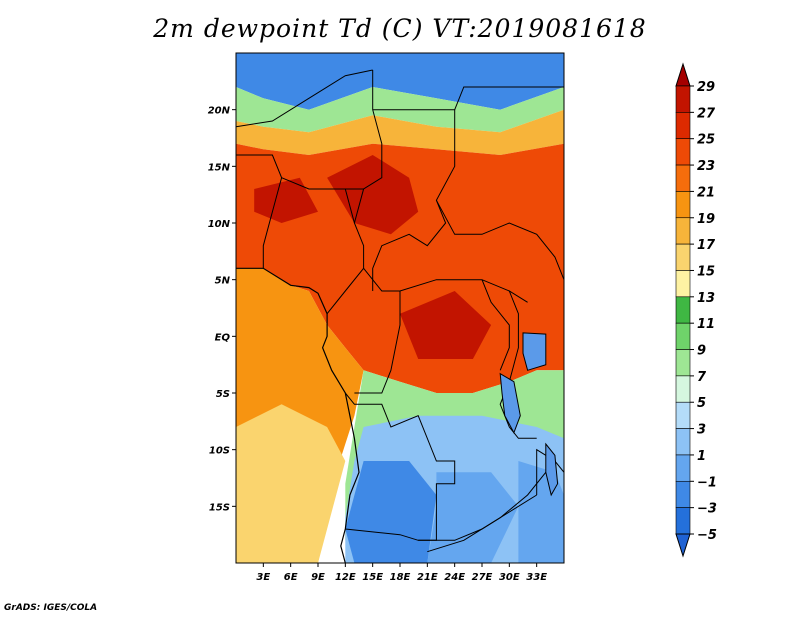  What do you see at coordinates (706, 192) in the screenshot?
I see `colorbar-label: 21` at bounding box center [706, 192].